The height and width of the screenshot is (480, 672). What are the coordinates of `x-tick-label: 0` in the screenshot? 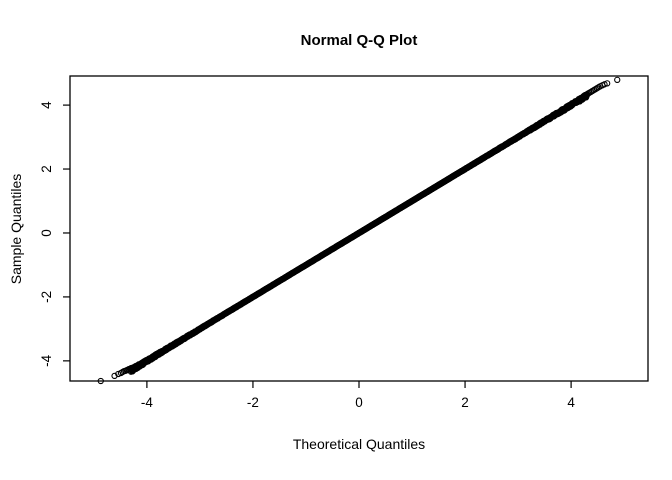 It's located at (359, 402).